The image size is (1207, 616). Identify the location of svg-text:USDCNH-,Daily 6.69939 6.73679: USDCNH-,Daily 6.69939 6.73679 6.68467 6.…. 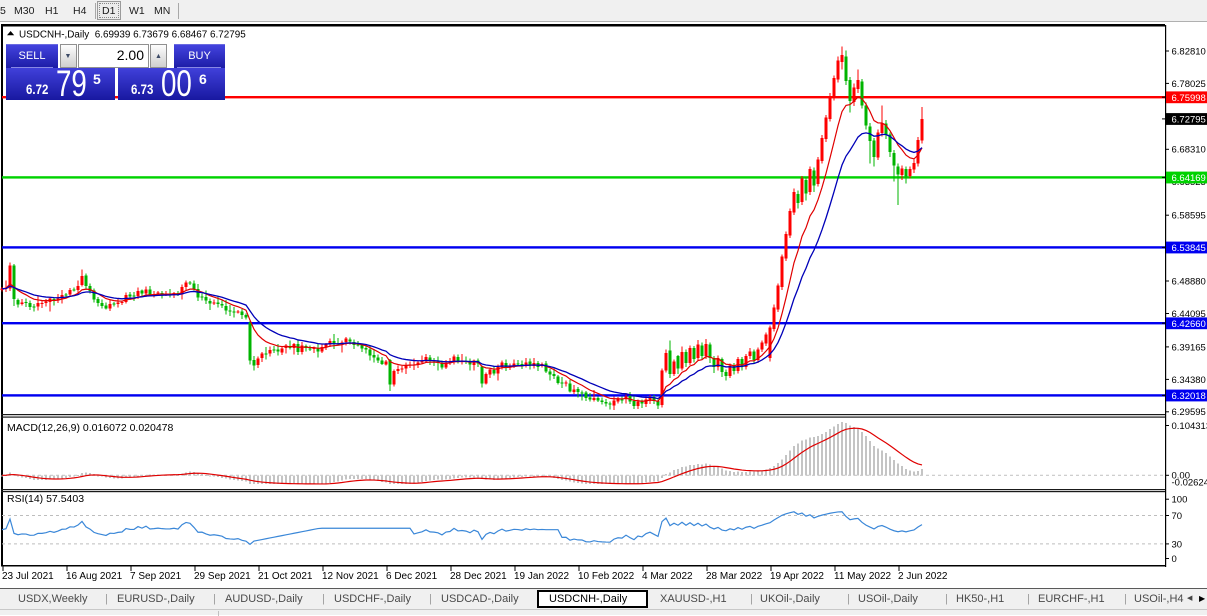
(132, 34).